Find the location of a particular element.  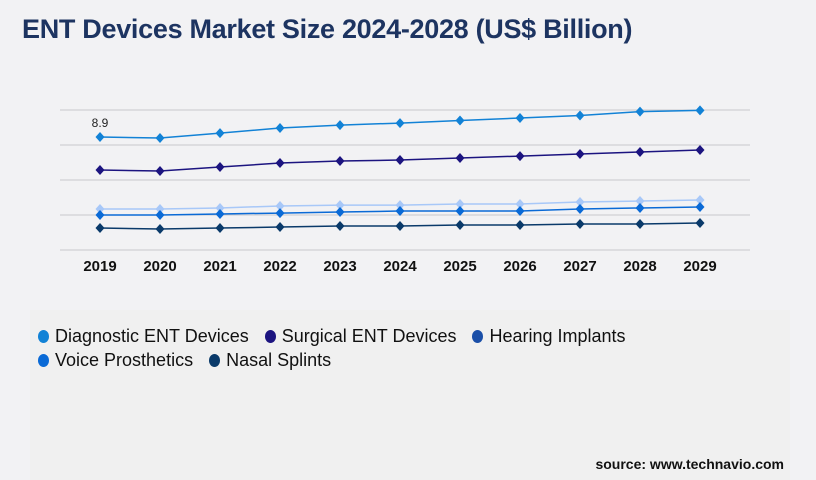

x-tick-label: 2024 is located at coordinates (400, 266).